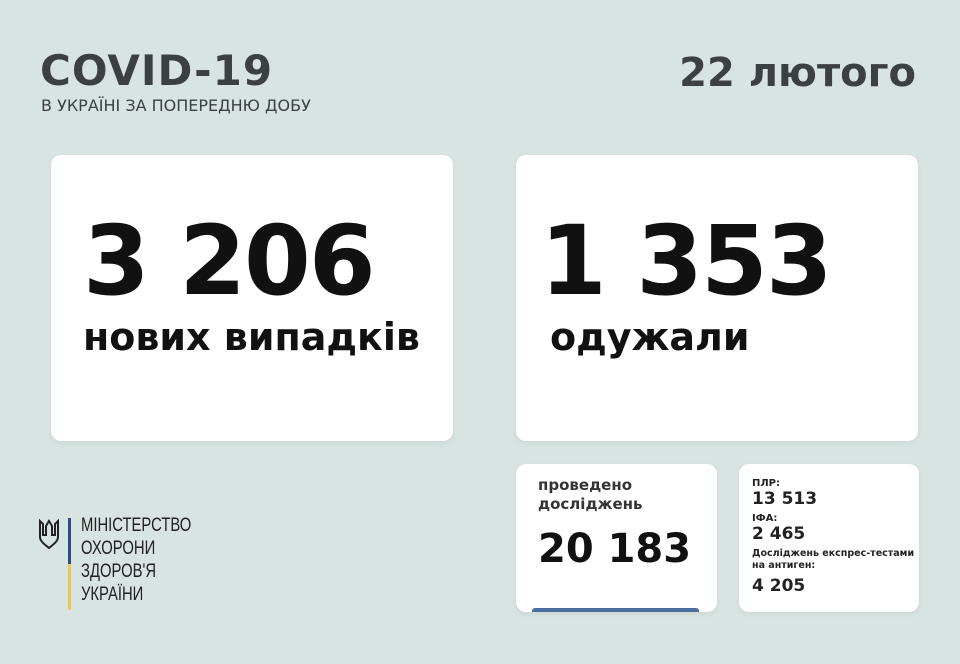 This screenshot has height=664, width=960. I want to click on new-cases-value: 3 206, so click(229, 261).